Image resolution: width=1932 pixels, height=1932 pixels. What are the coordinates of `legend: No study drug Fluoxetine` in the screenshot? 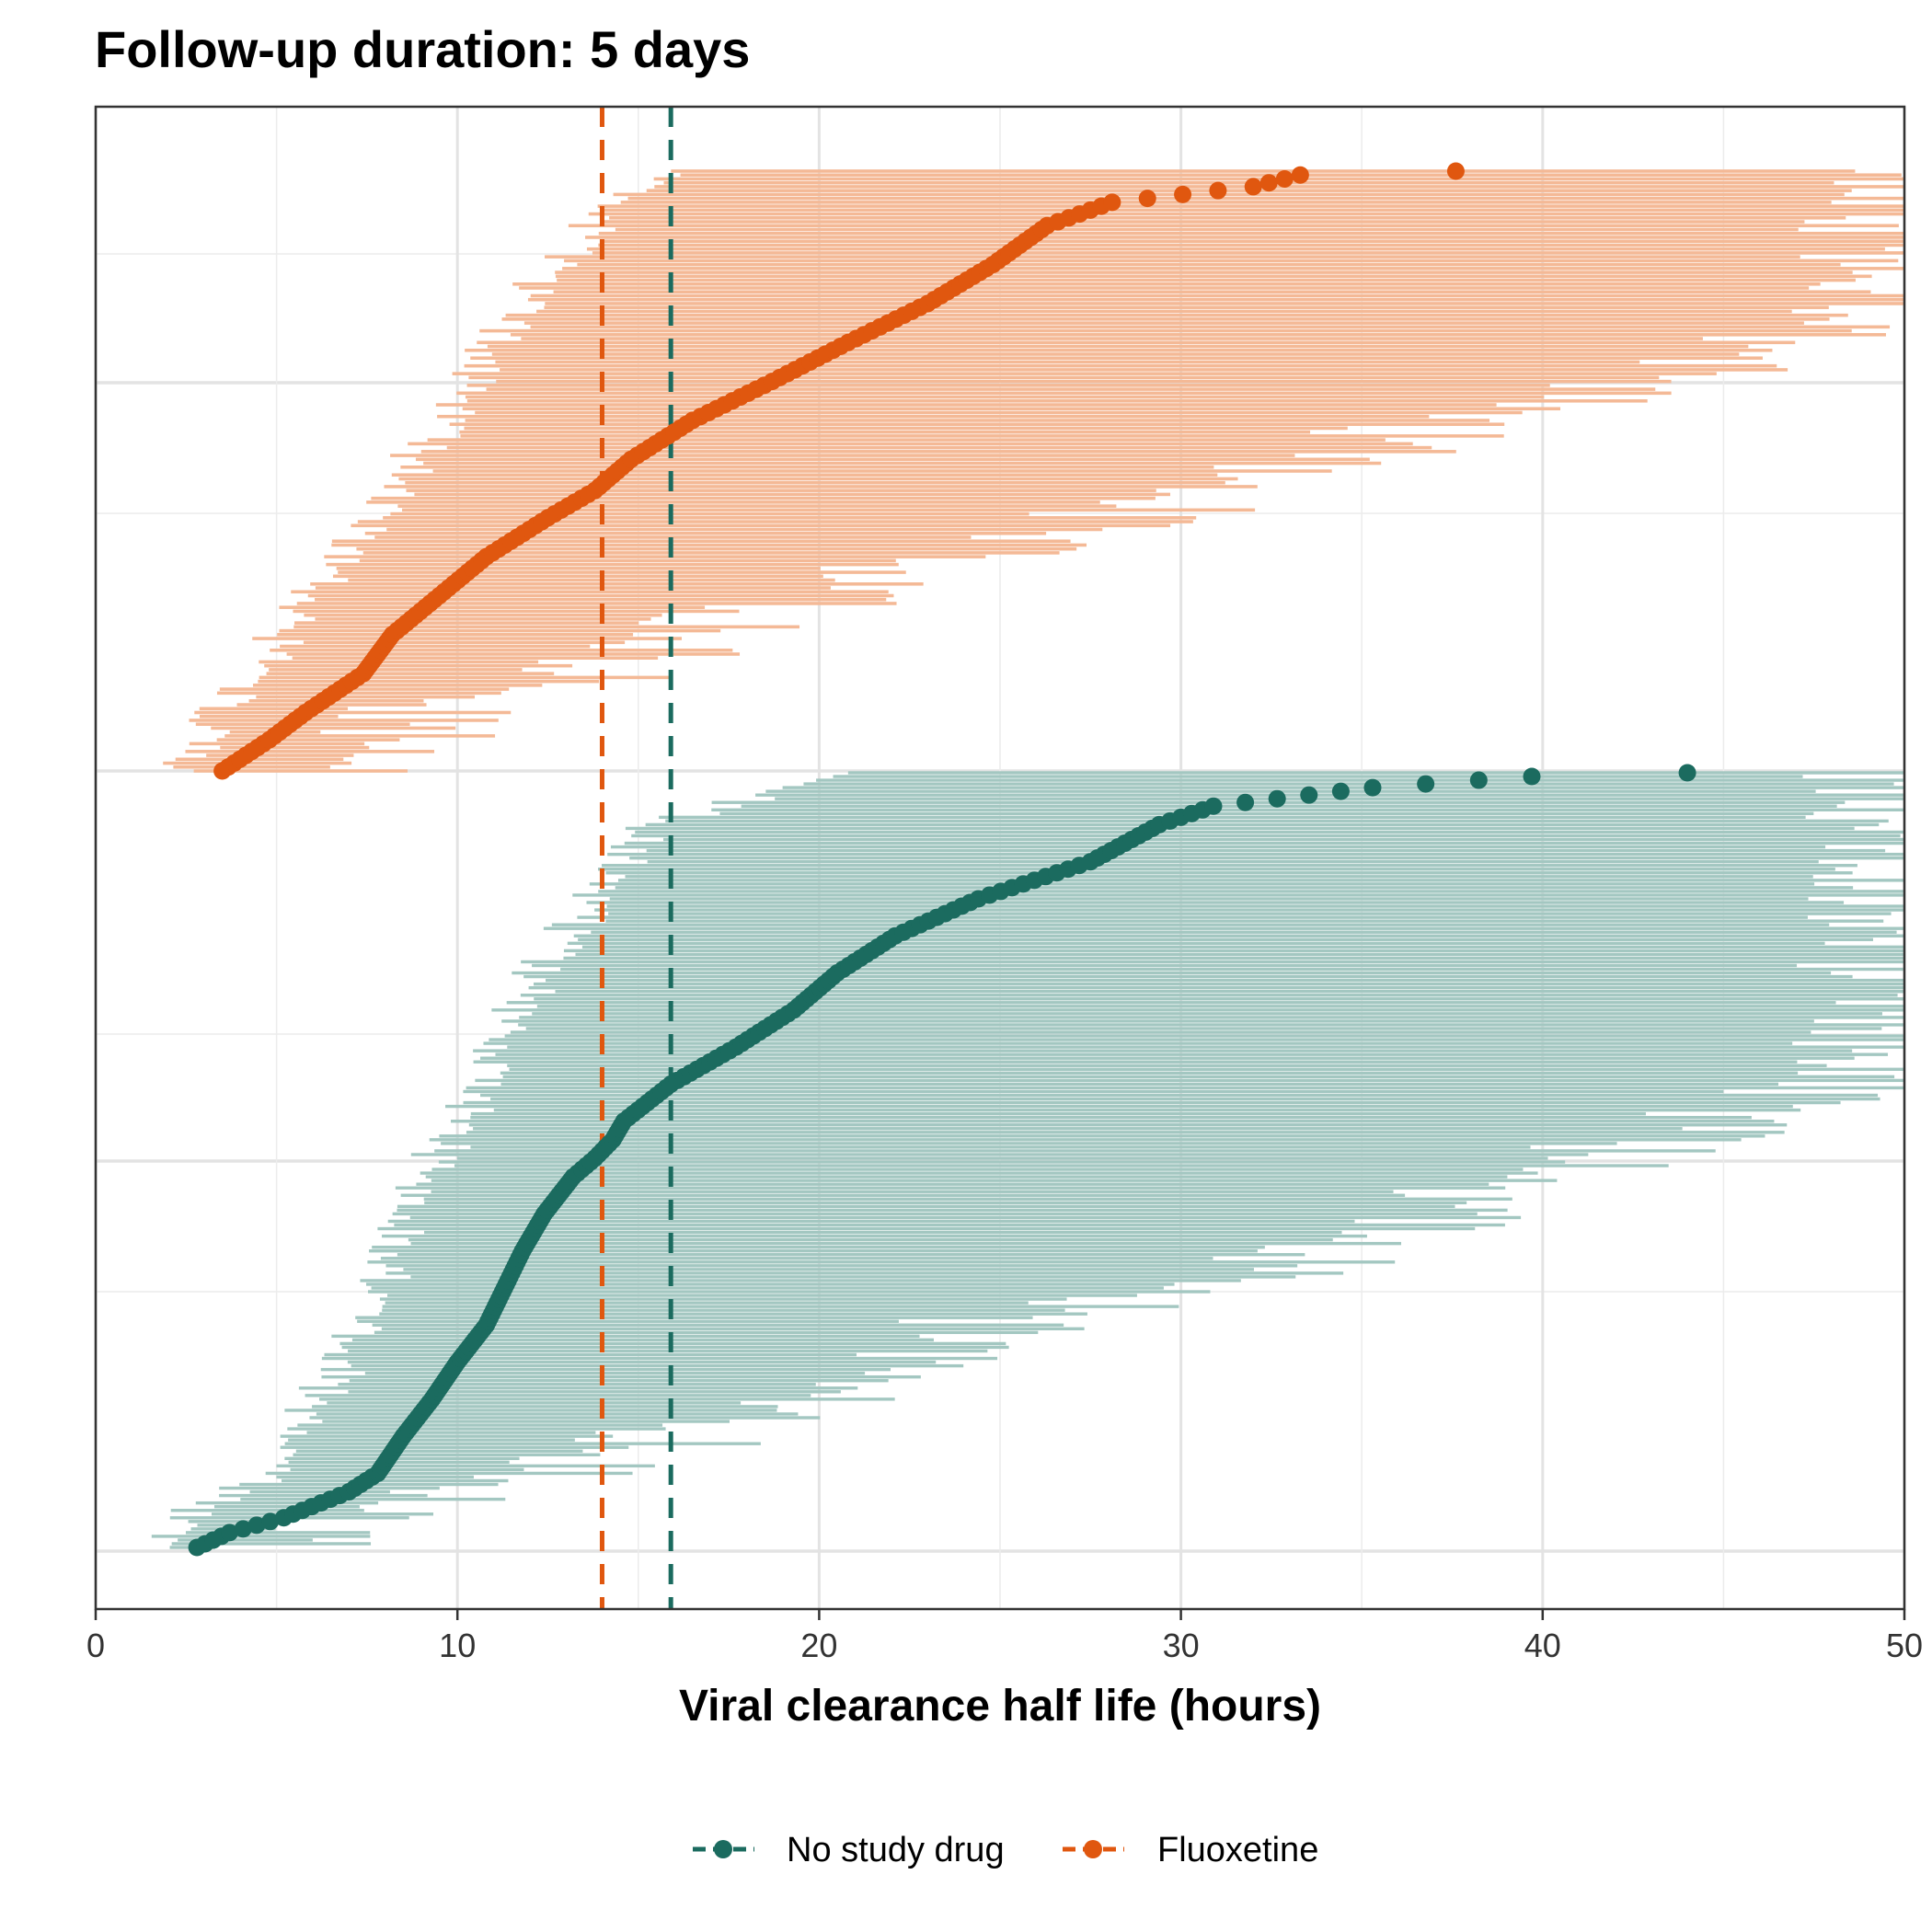 It's located at (1005, 1850).